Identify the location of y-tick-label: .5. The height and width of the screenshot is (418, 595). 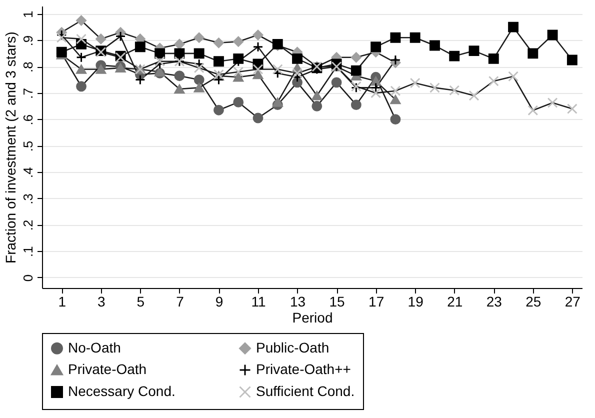
(28, 146).